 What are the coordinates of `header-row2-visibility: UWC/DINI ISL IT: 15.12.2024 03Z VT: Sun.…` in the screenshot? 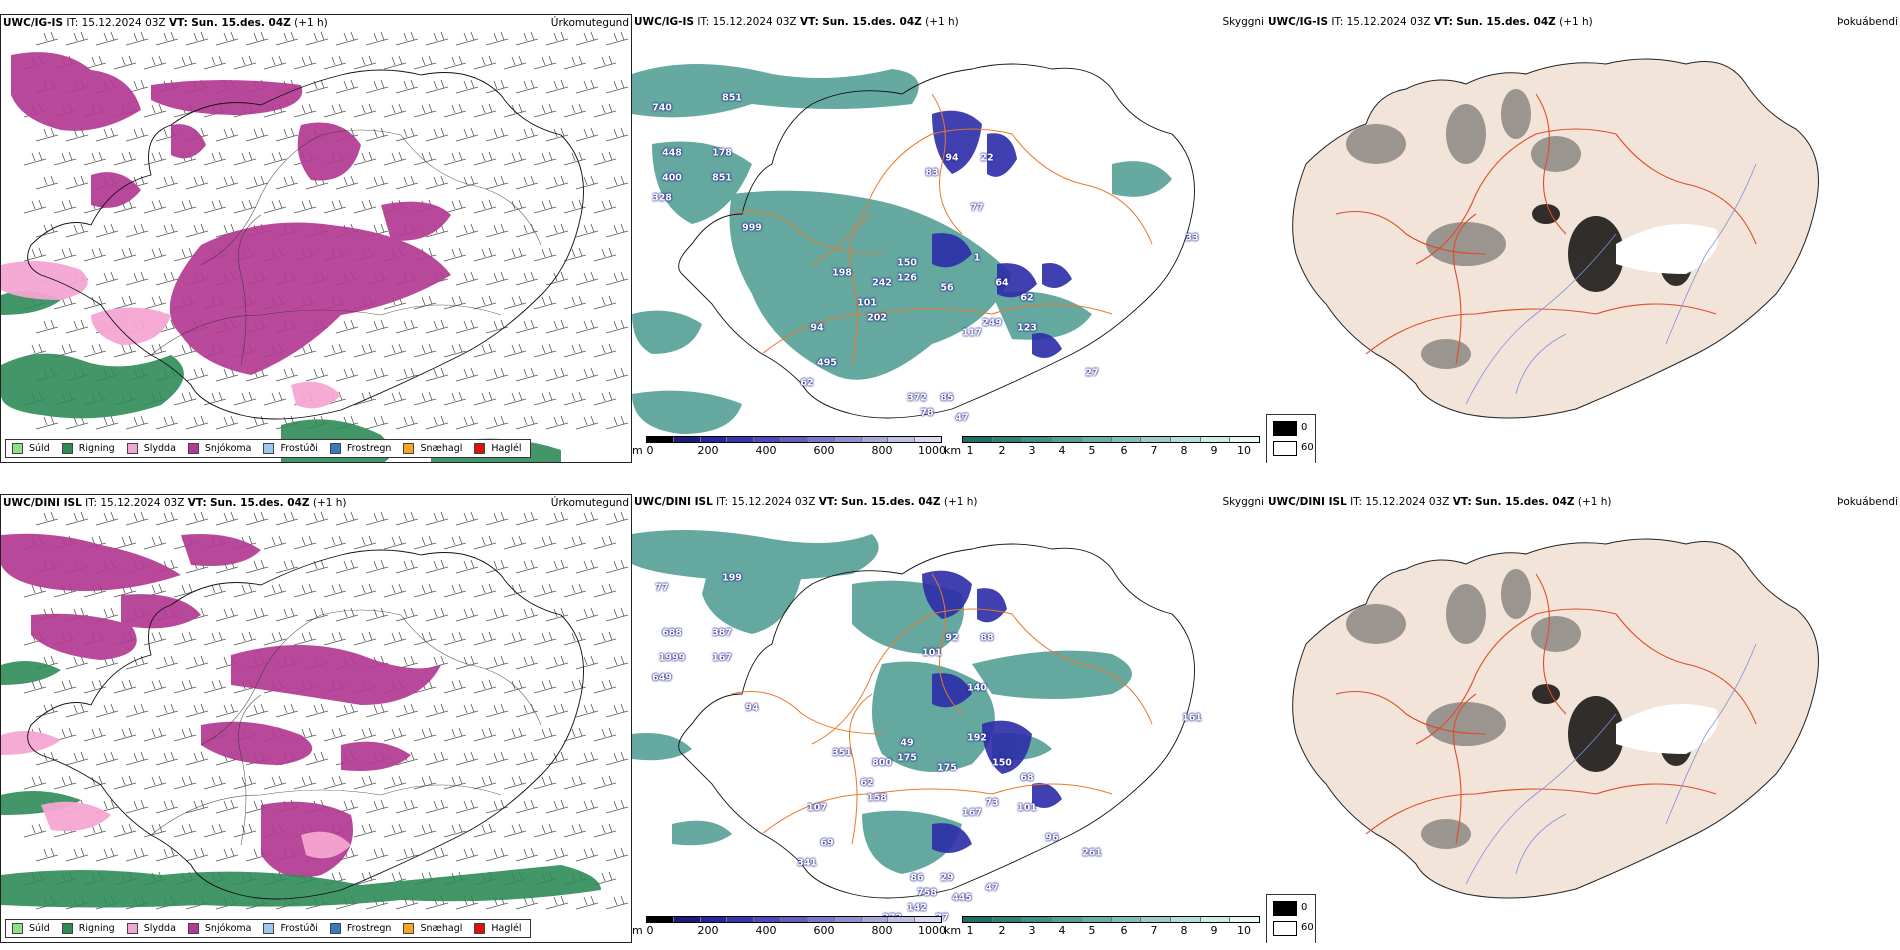 It's located at (949, 502).